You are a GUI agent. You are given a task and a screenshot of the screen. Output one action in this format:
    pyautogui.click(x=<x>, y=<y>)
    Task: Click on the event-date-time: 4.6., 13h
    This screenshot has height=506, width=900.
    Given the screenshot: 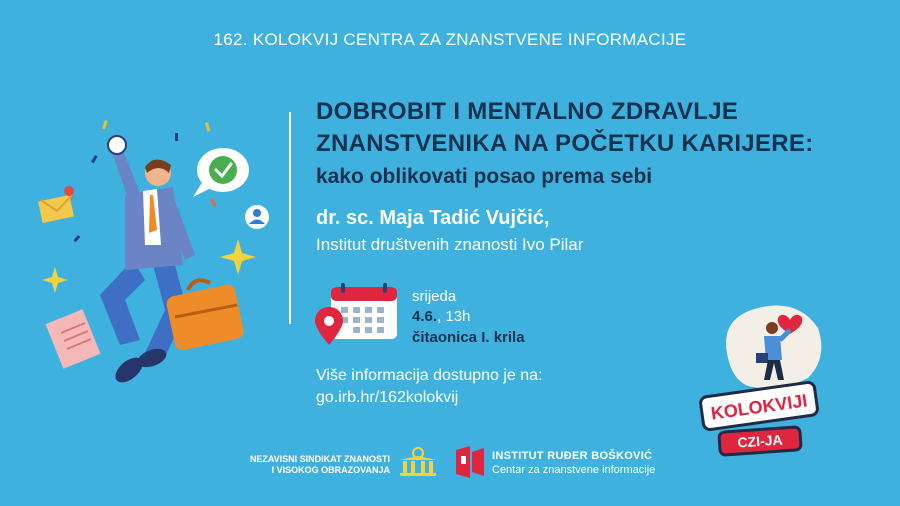 What is the action you would take?
    pyautogui.click(x=441, y=316)
    